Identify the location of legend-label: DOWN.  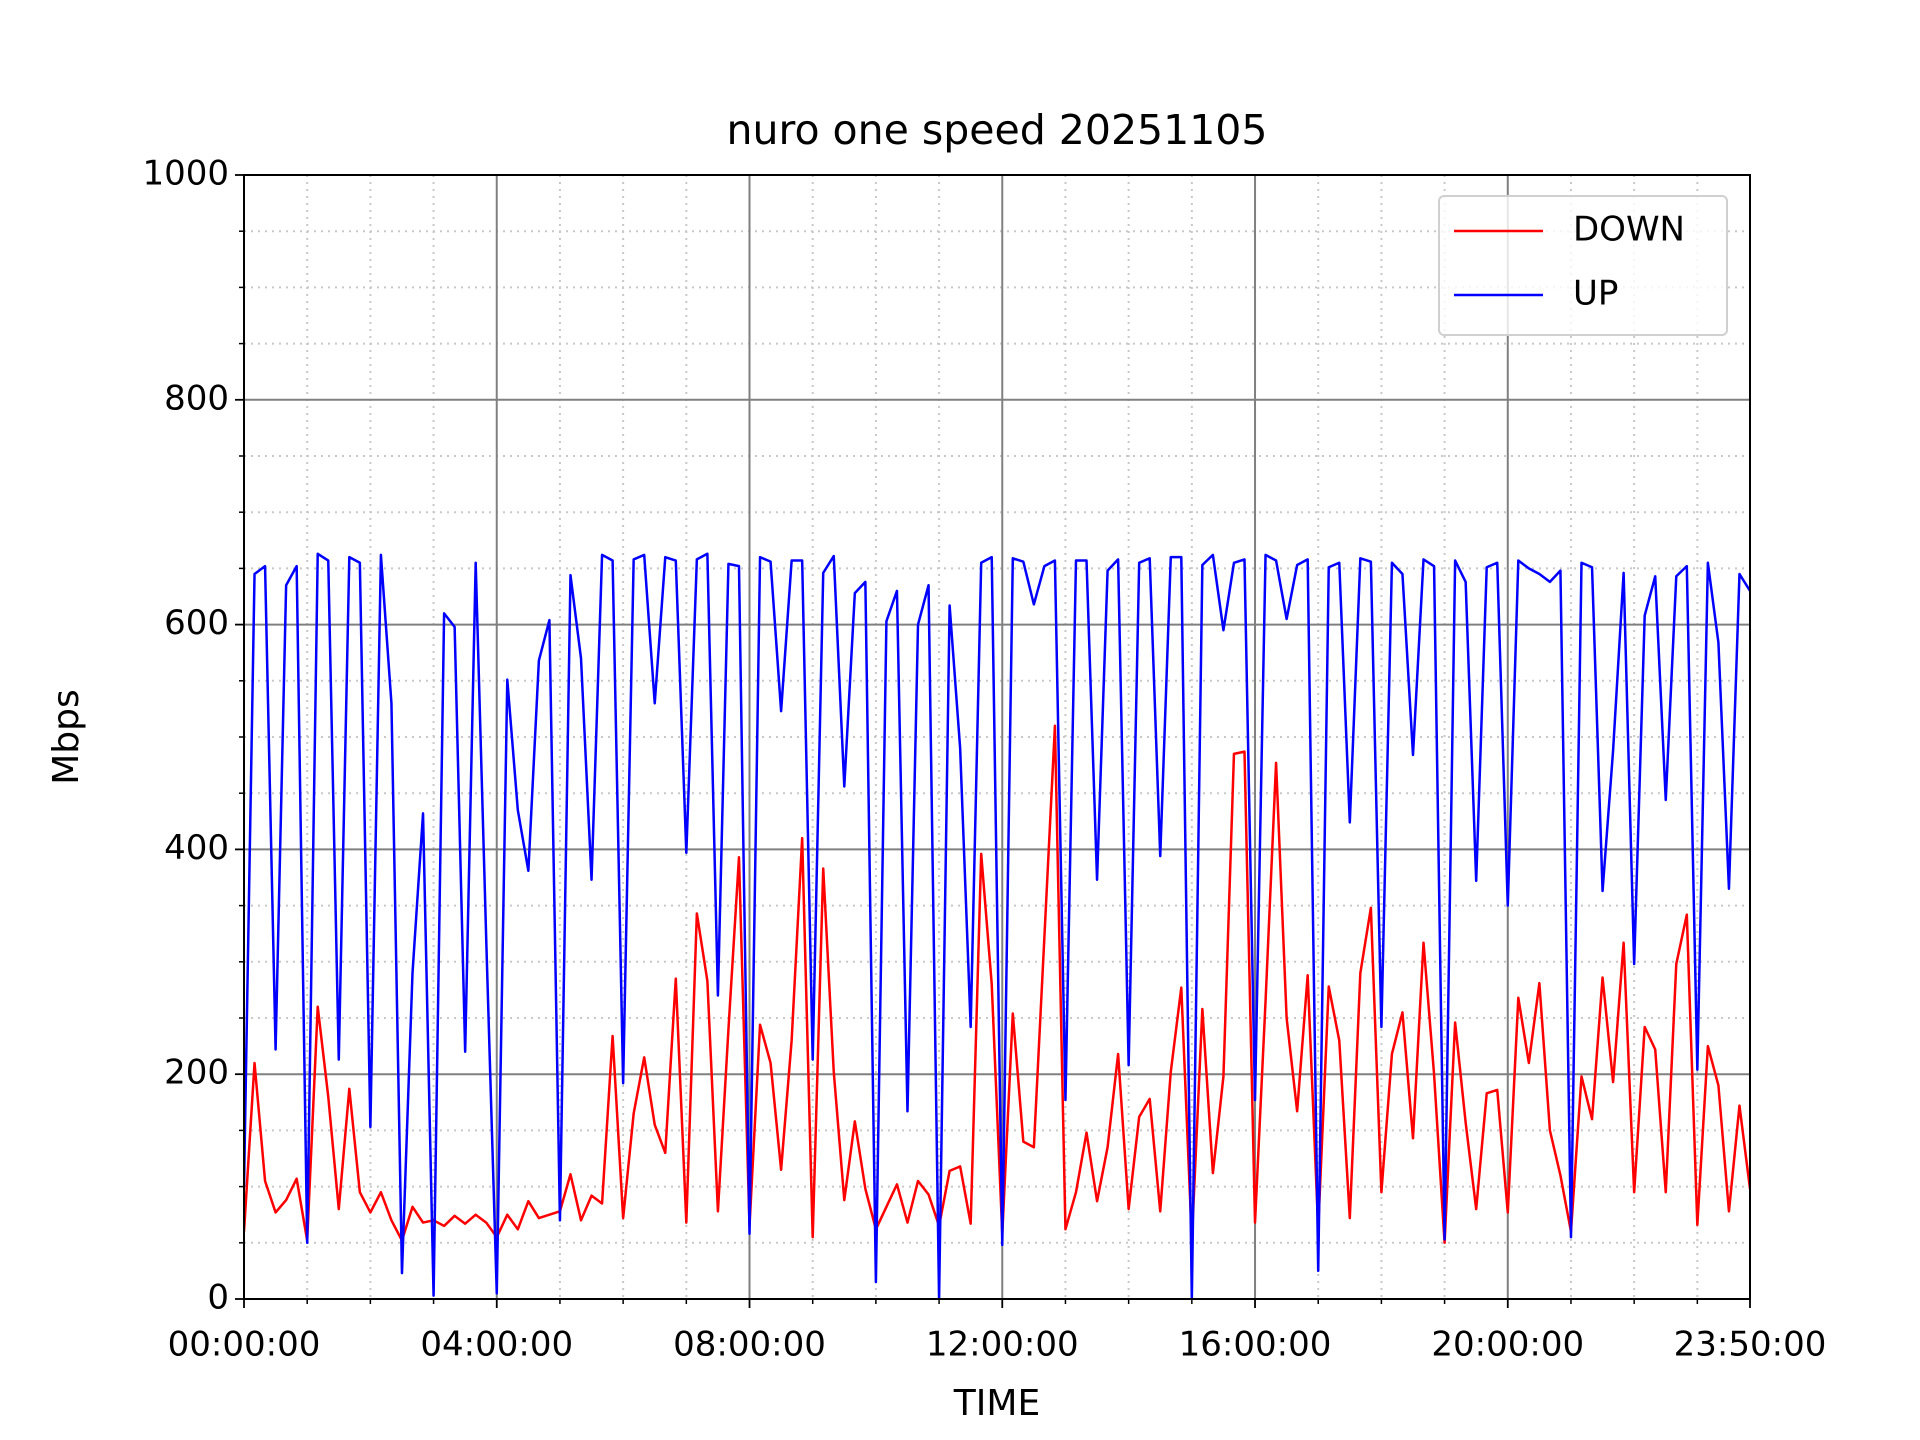
(1629, 230).